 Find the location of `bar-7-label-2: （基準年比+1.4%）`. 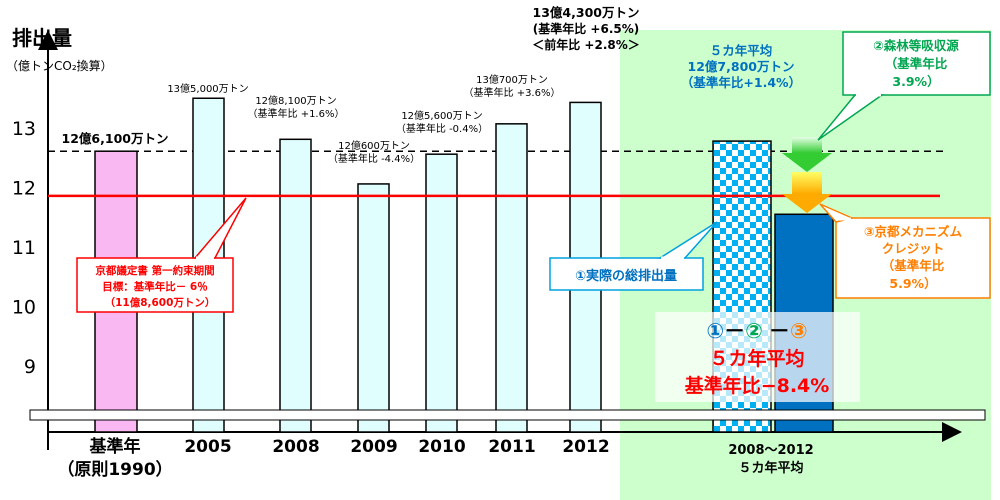

bar-7-label-2: （基準年比+1.4%） is located at coordinates (741, 82).